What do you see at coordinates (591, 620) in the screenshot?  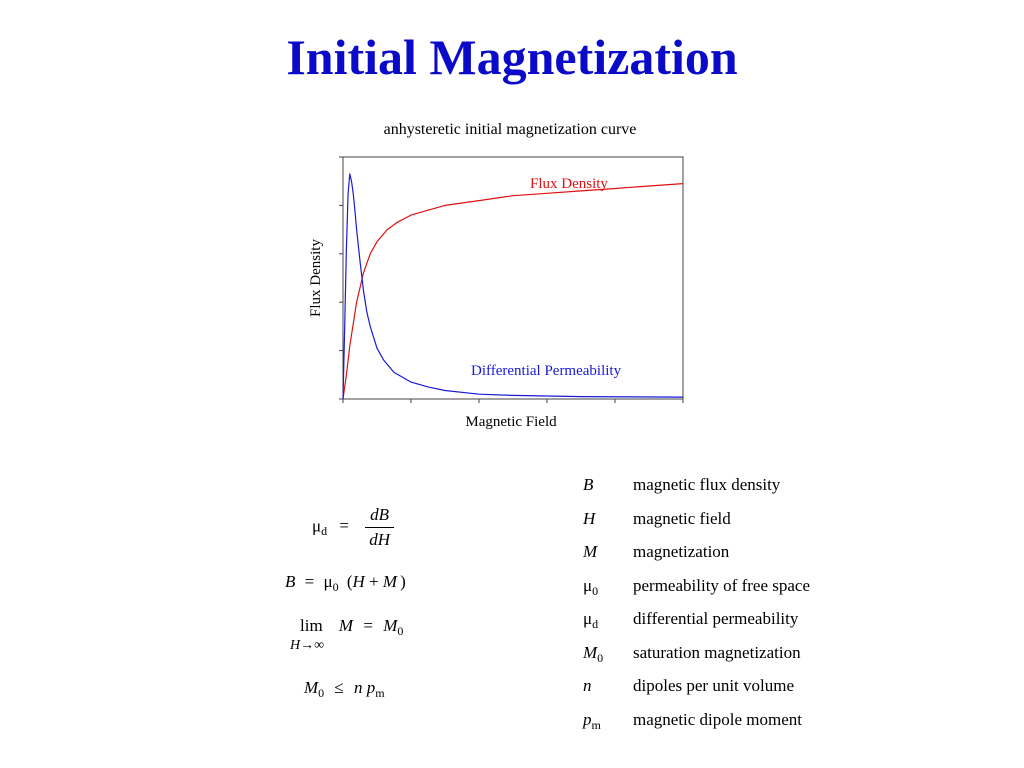 I see `legend-symbol: μd` at bounding box center [591, 620].